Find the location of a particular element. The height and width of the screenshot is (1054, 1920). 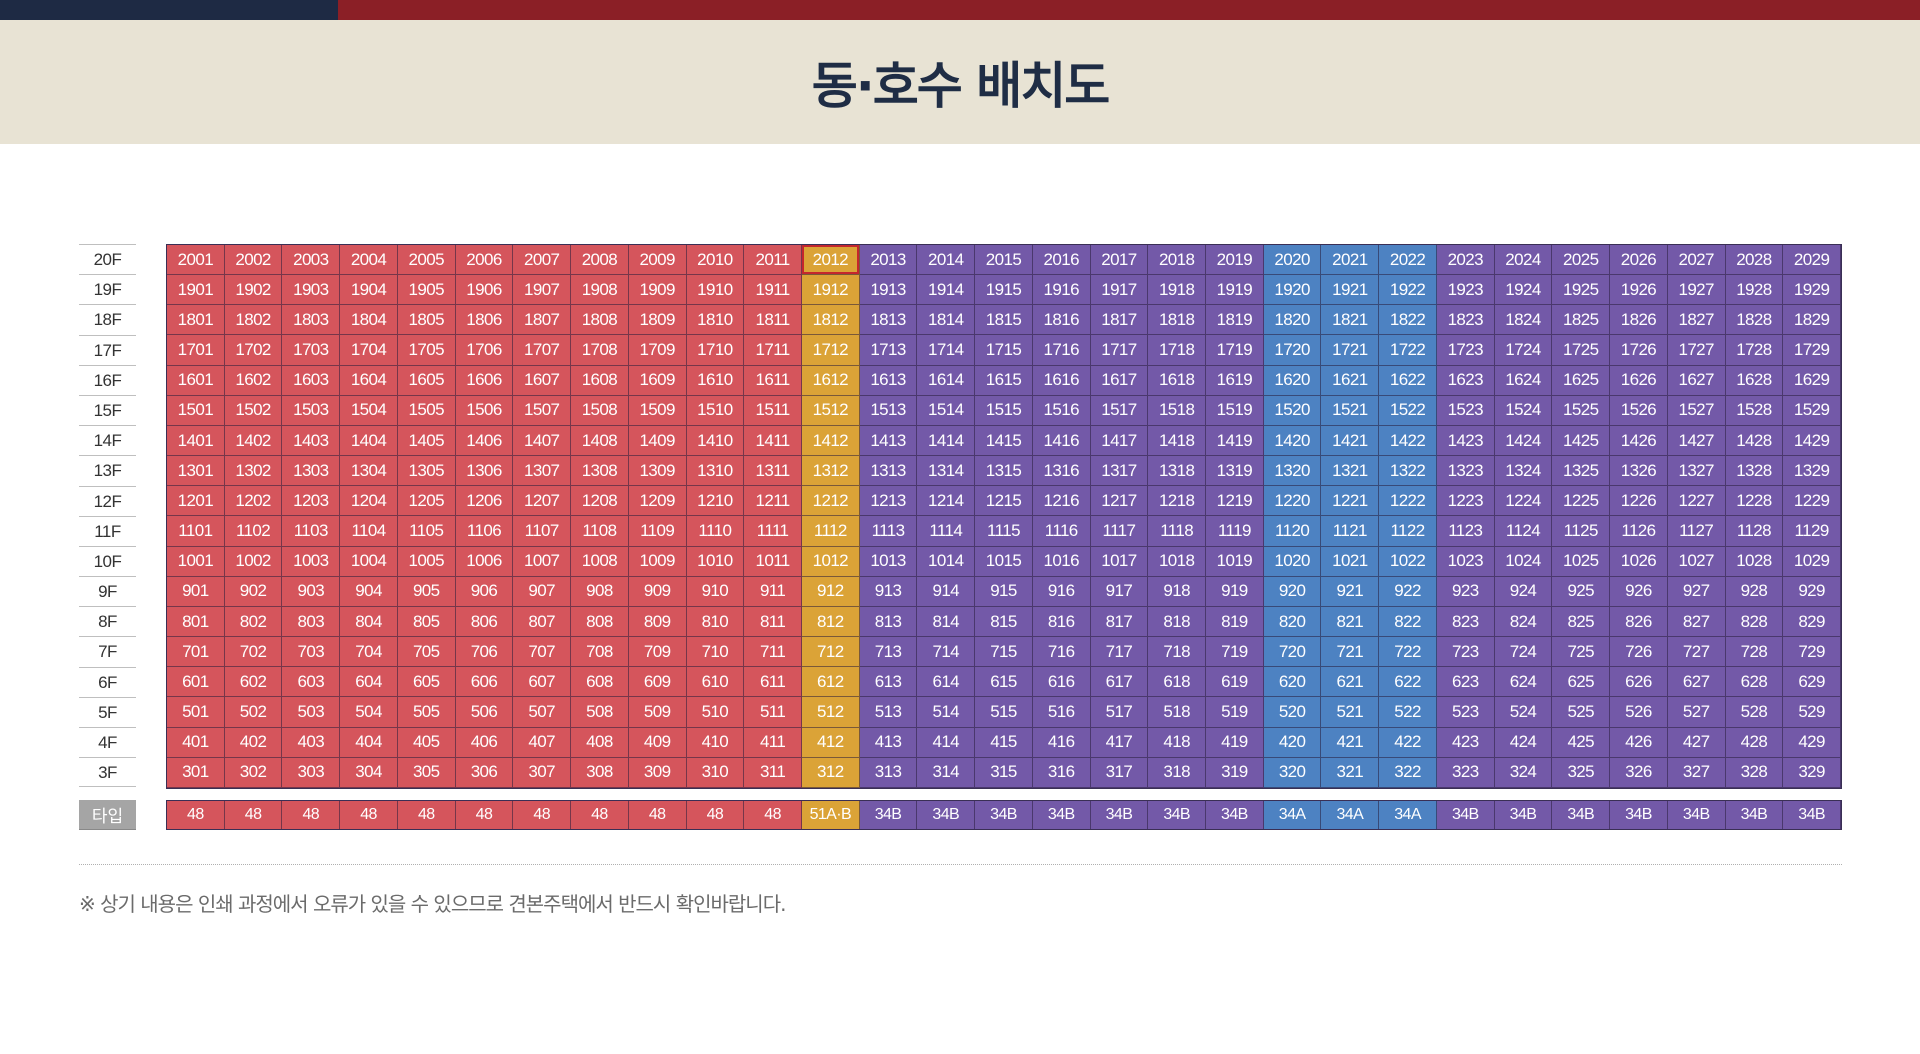

unit-cell: 1316 is located at coordinates (1061, 471).